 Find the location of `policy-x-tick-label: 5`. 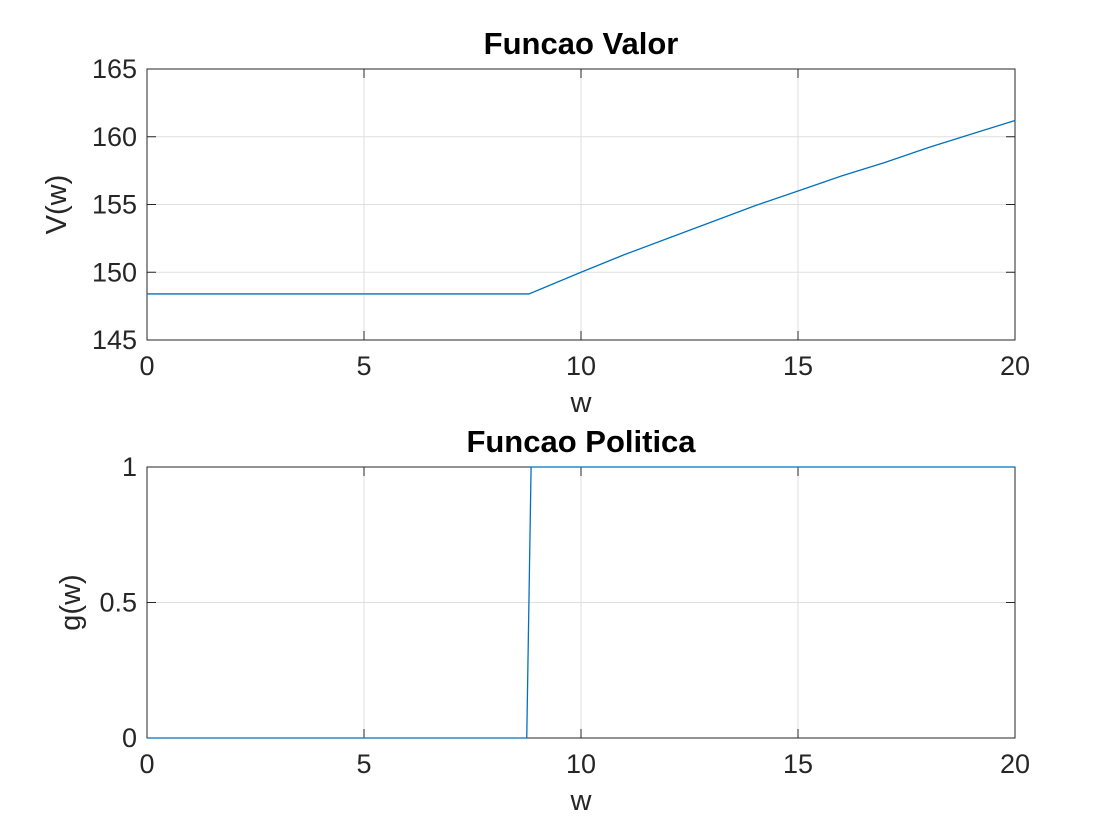

policy-x-tick-label: 5 is located at coordinates (363, 764).